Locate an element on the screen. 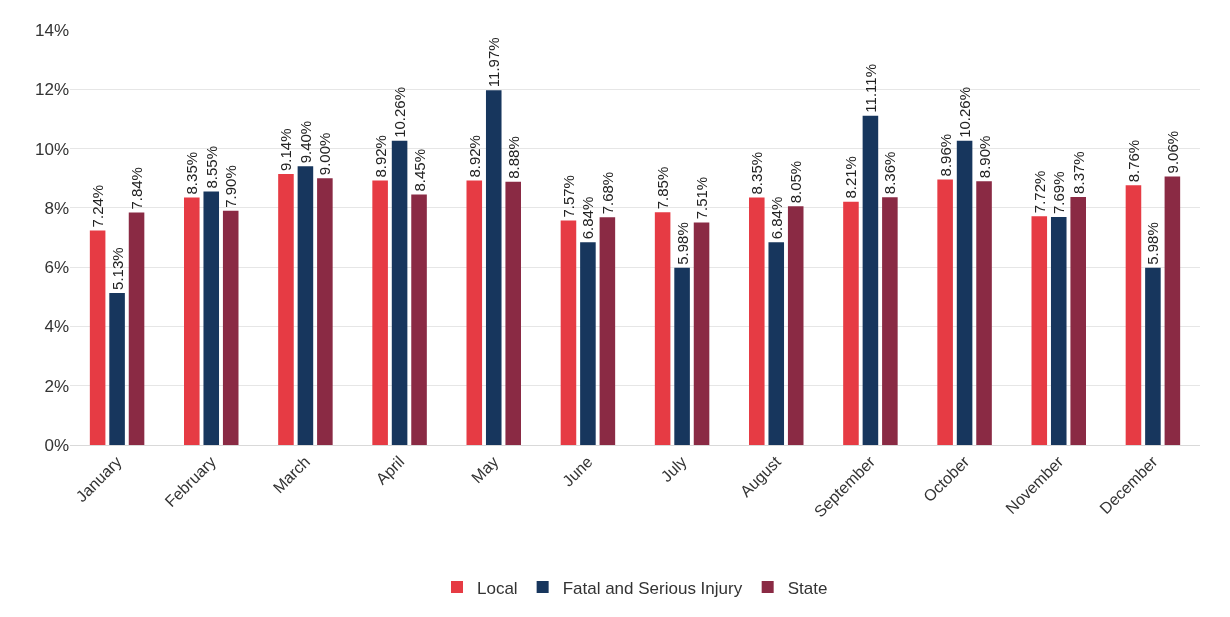 The height and width of the screenshot is (617, 1230). data-label: 7.51% is located at coordinates (702, 198).